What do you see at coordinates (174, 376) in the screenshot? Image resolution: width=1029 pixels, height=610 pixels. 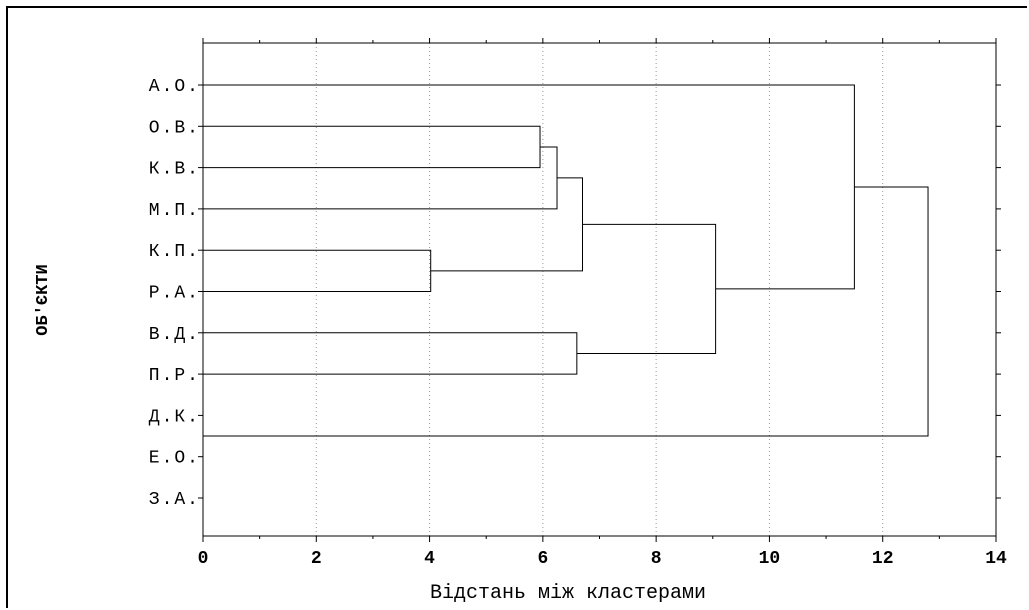 I see `leaf-label: П.Р.` at bounding box center [174, 376].